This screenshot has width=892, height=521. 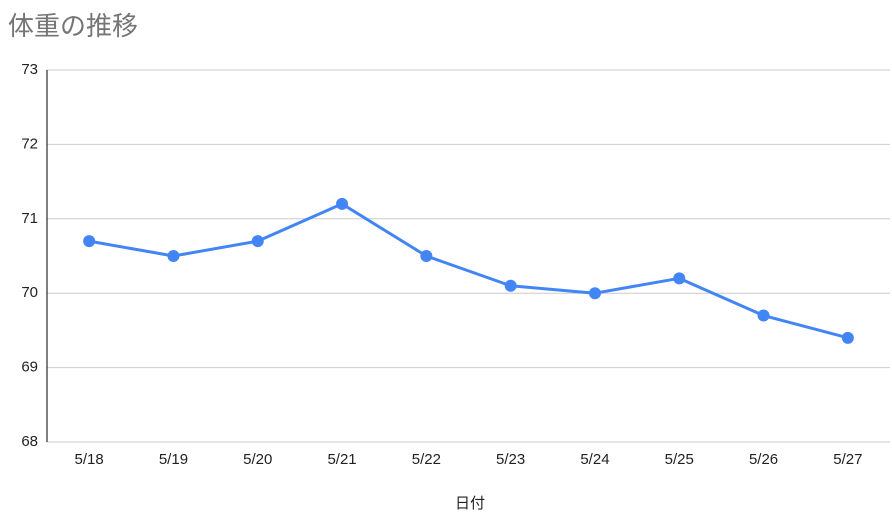 I want to click on y-tick-label: 72, so click(x=29, y=143).